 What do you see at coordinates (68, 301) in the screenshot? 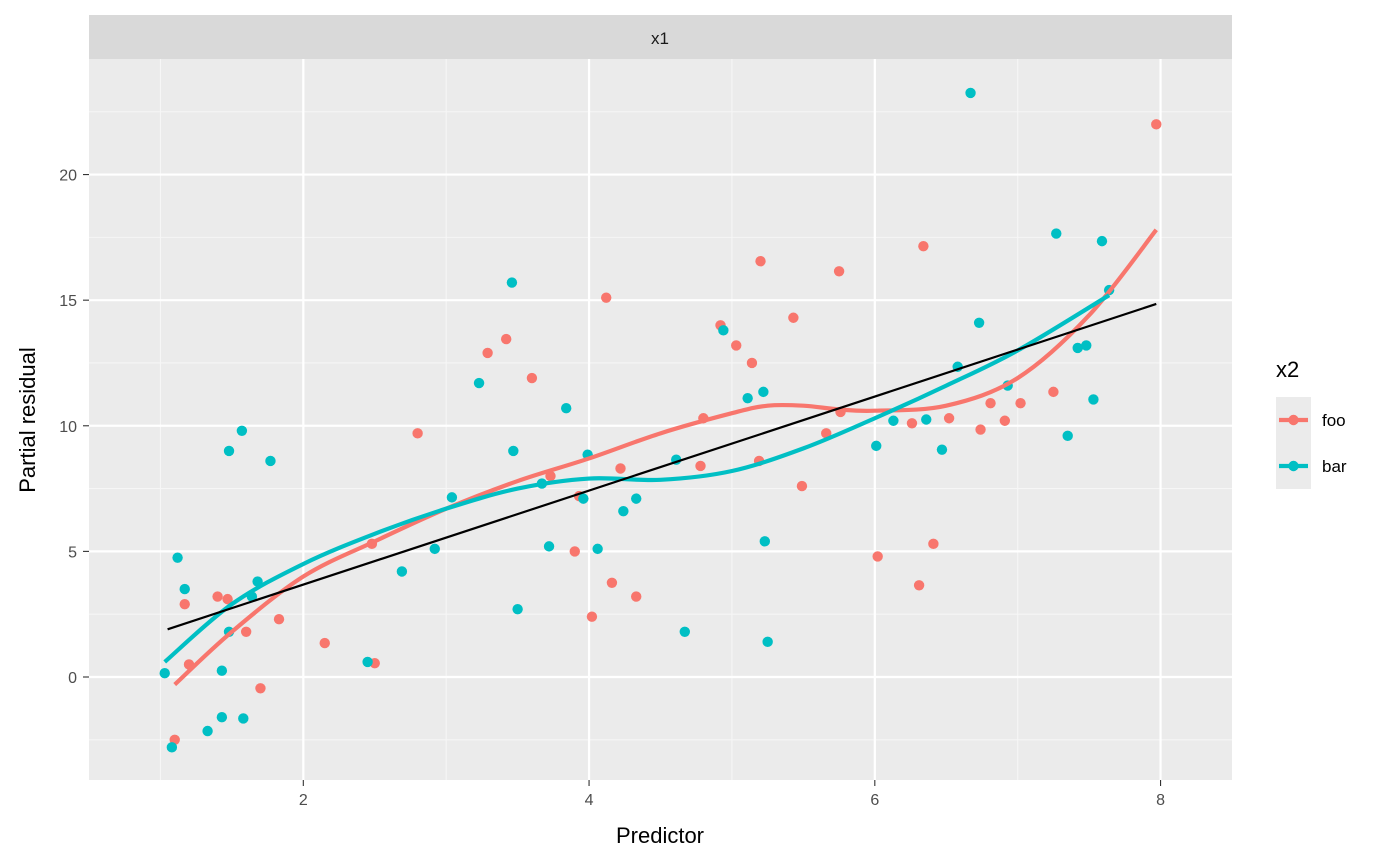
I see `y-tick-label: 15` at bounding box center [68, 301].